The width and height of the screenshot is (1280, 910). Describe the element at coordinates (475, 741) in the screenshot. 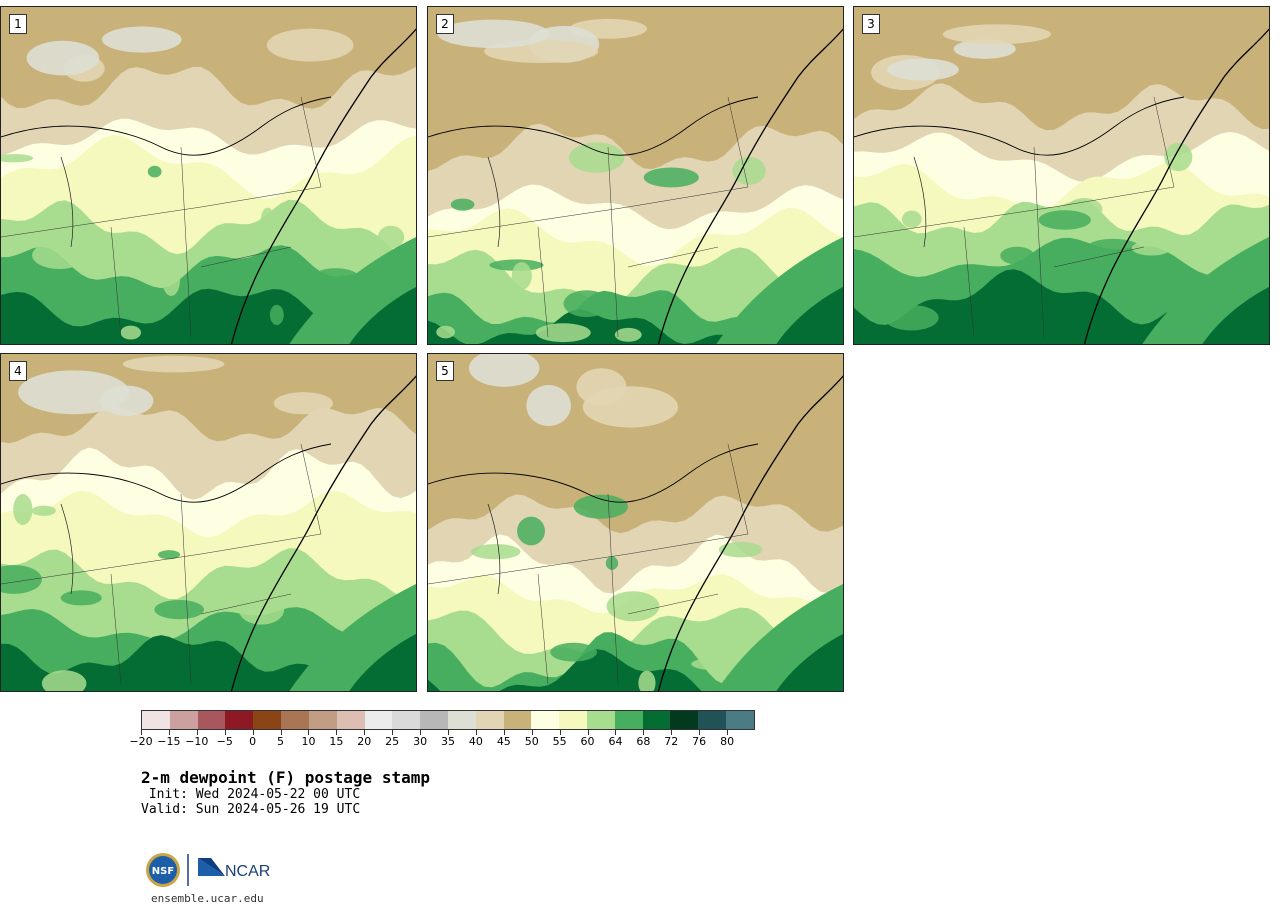

I see `colorbar-tick-label: 40` at that location.